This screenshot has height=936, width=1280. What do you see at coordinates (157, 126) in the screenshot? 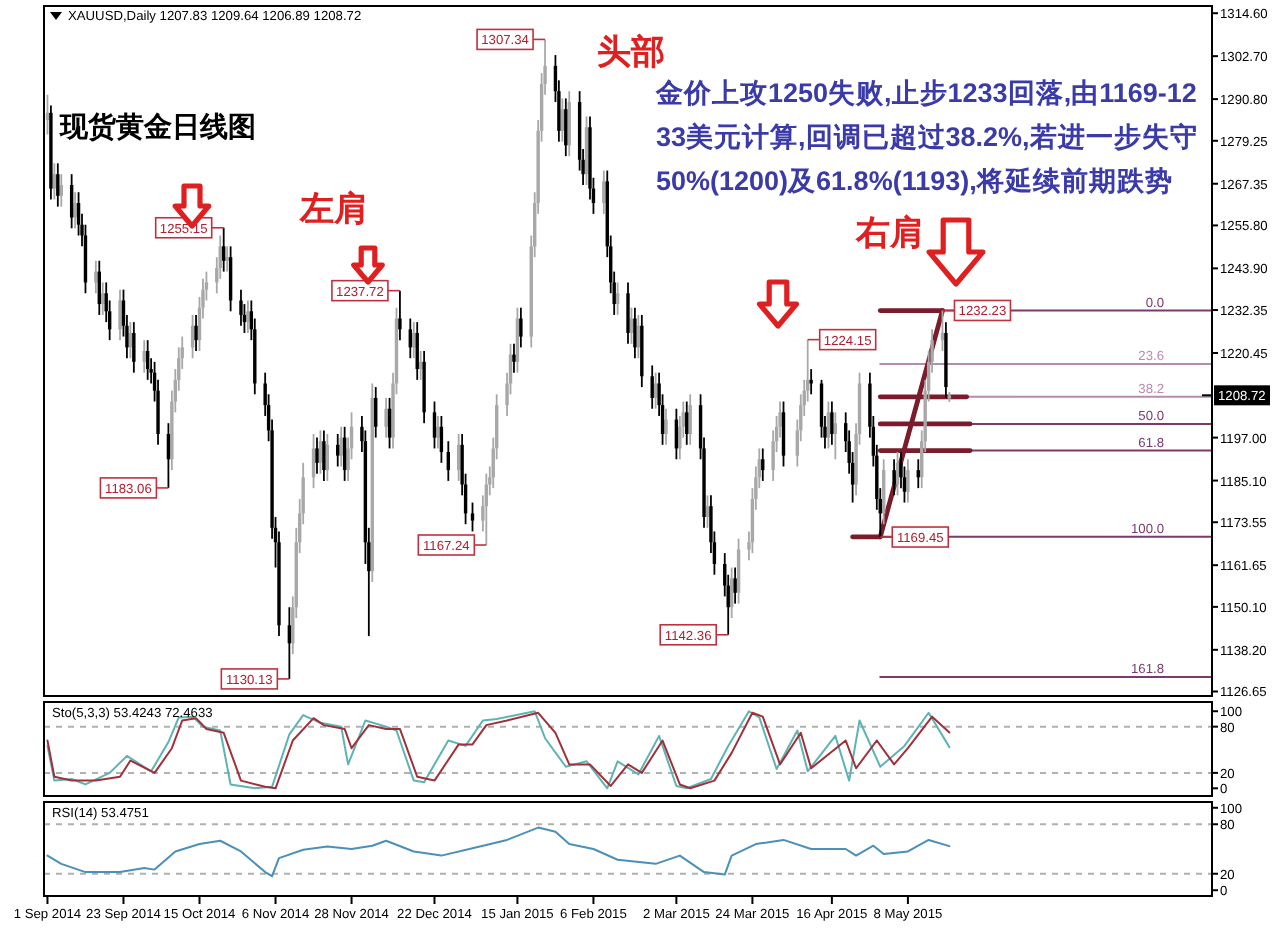
I see `text: 现货黄金日线图` at bounding box center [157, 126].